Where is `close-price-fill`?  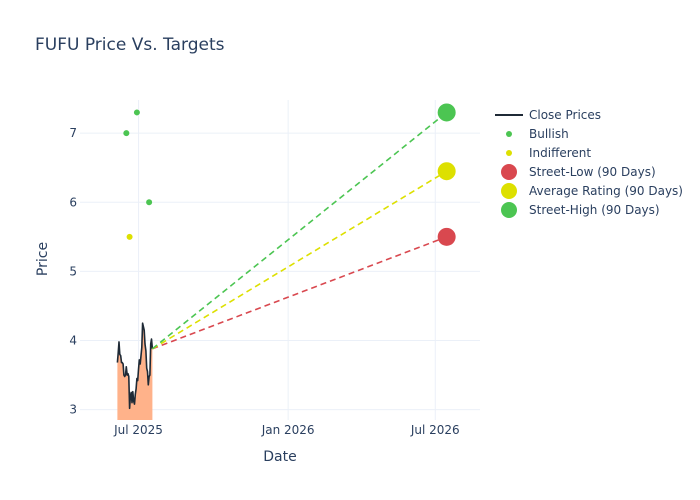 close-price-fill is located at coordinates (135, 371).